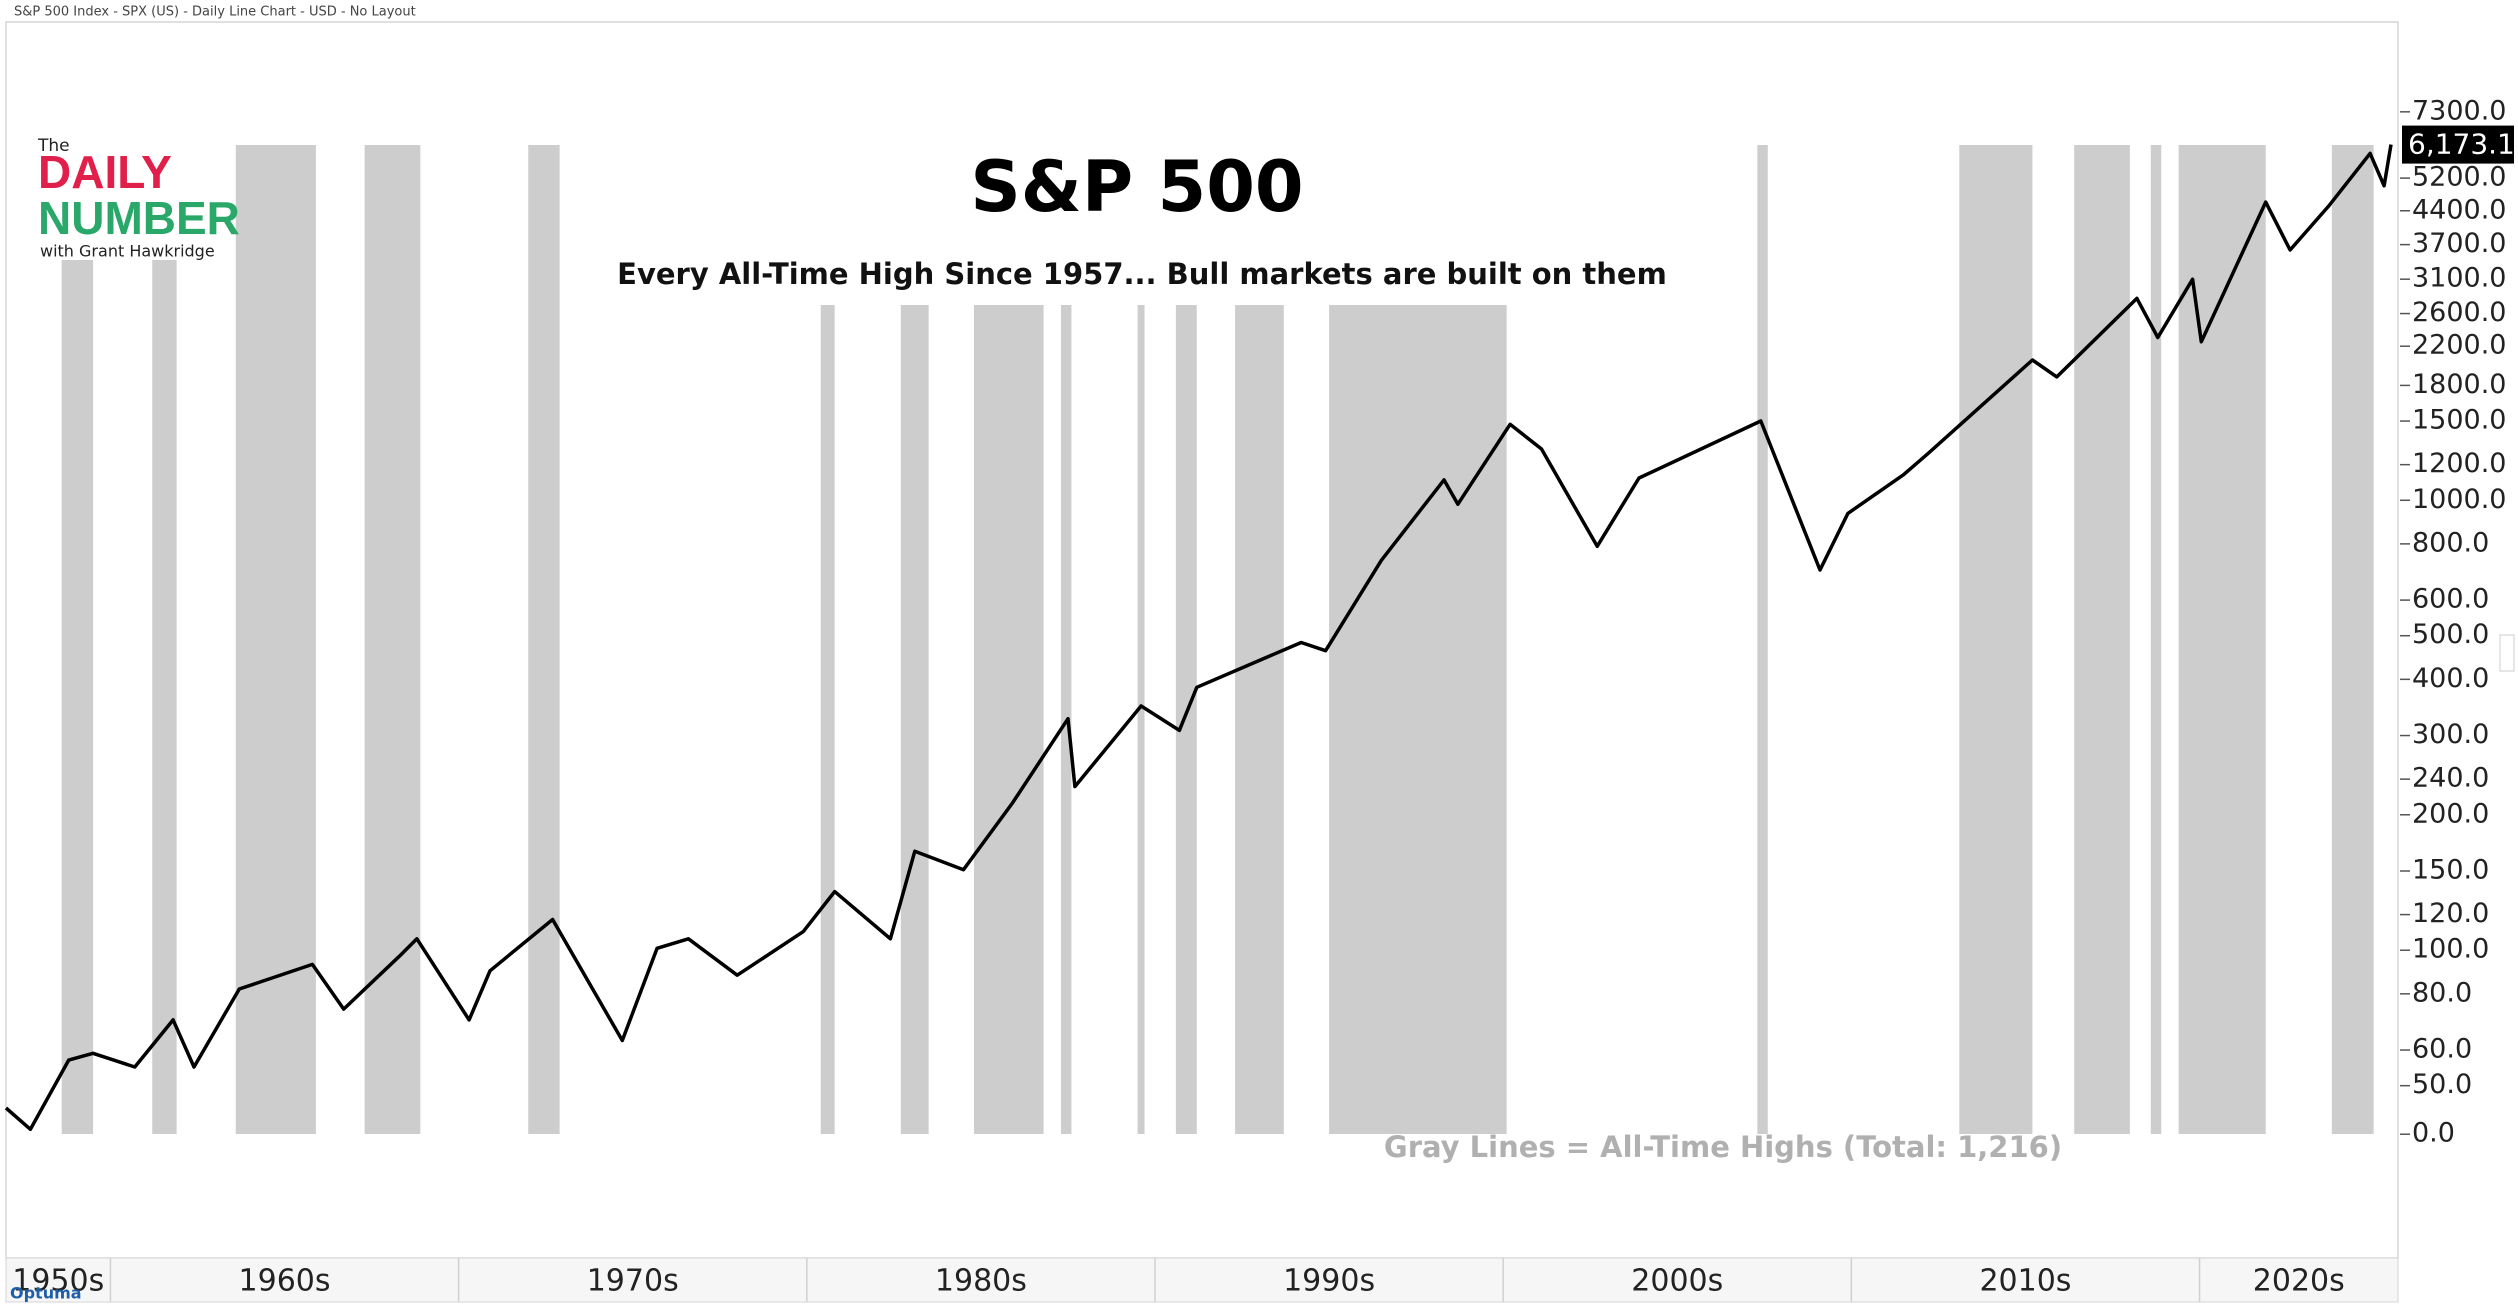 The width and height of the screenshot is (2518, 1307). Describe the element at coordinates (1202, 1280) in the screenshot. I see `decade-strip` at that location.